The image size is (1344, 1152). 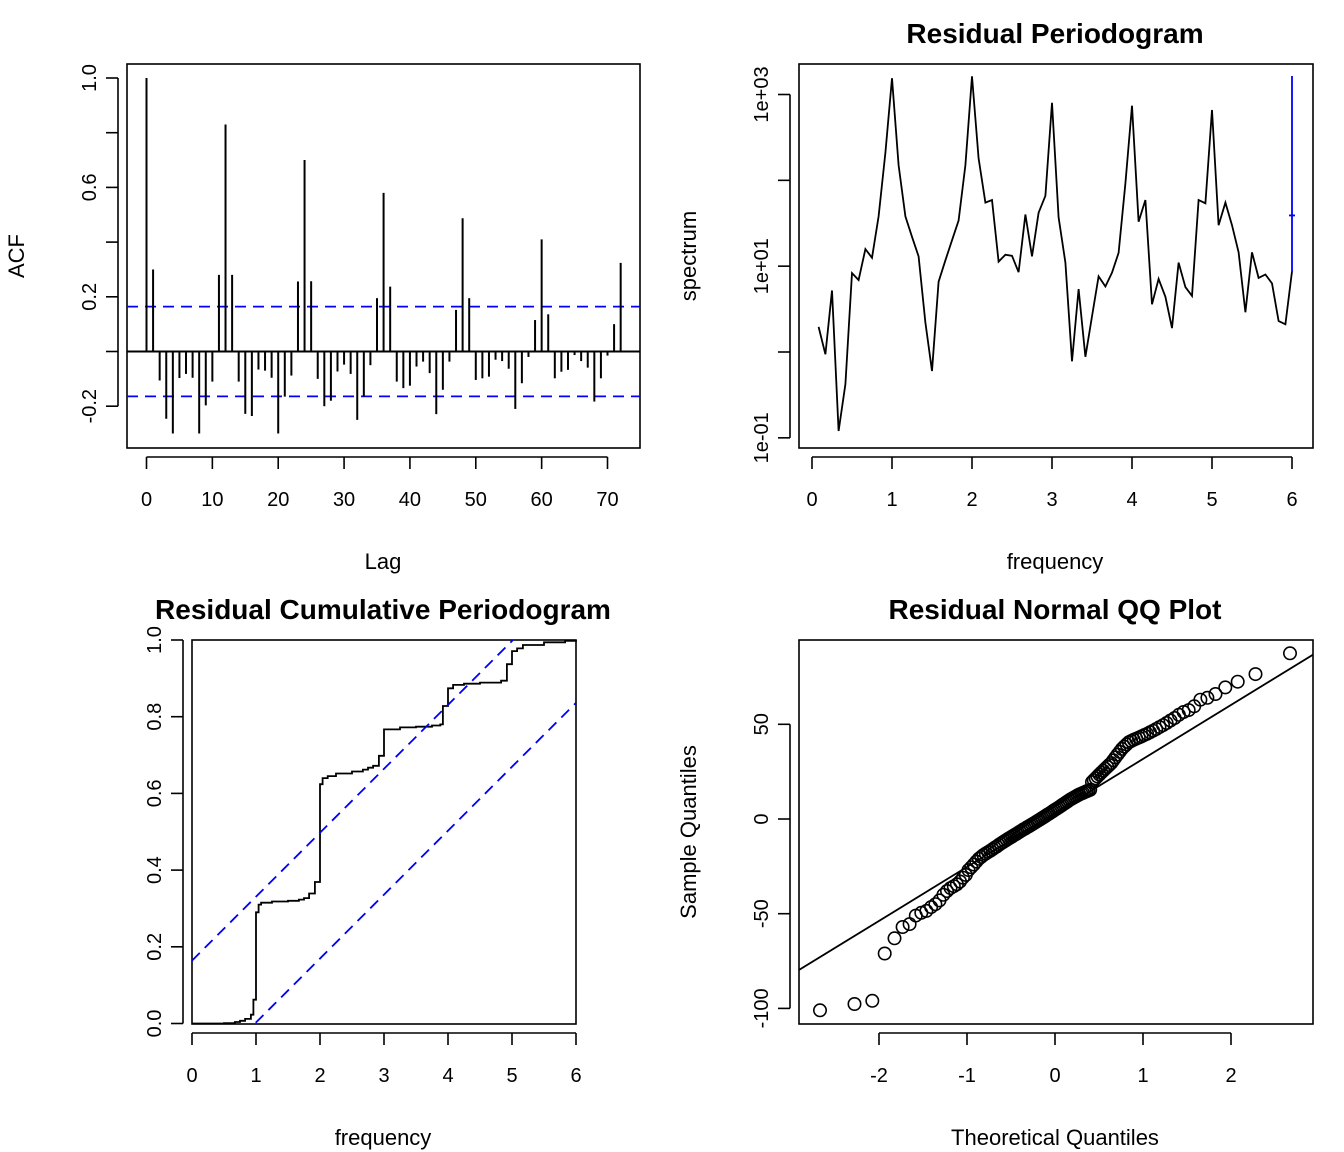 What do you see at coordinates (762, 437) in the screenshot?
I see `y-tick-label: 1e-01` at bounding box center [762, 437].